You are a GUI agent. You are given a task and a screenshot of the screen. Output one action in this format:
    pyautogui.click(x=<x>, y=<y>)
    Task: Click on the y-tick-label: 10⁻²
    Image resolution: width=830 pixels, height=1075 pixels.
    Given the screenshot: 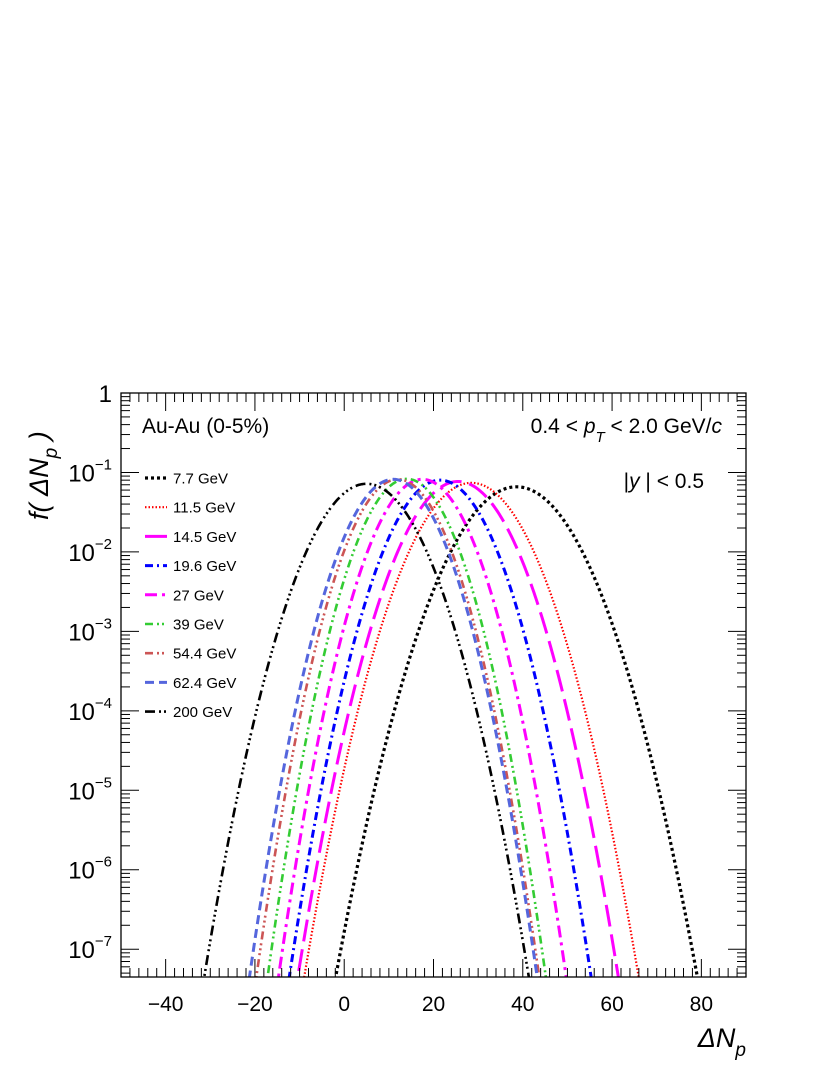 What is the action you would take?
    pyautogui.click(x=90, y=551)
    